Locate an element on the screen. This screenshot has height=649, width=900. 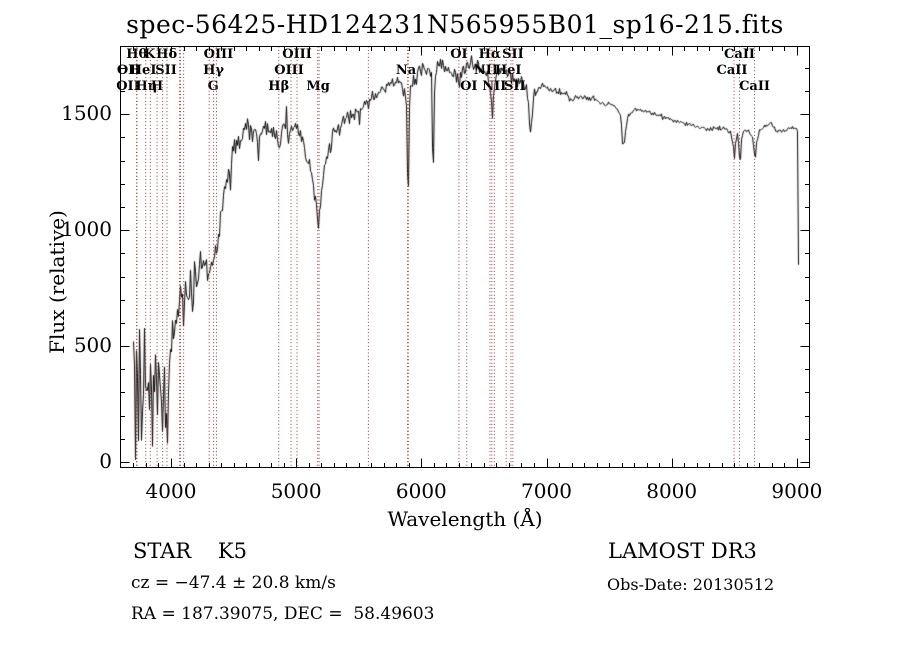
x-tick-label: 7000 is located at coordinates (546, 491).